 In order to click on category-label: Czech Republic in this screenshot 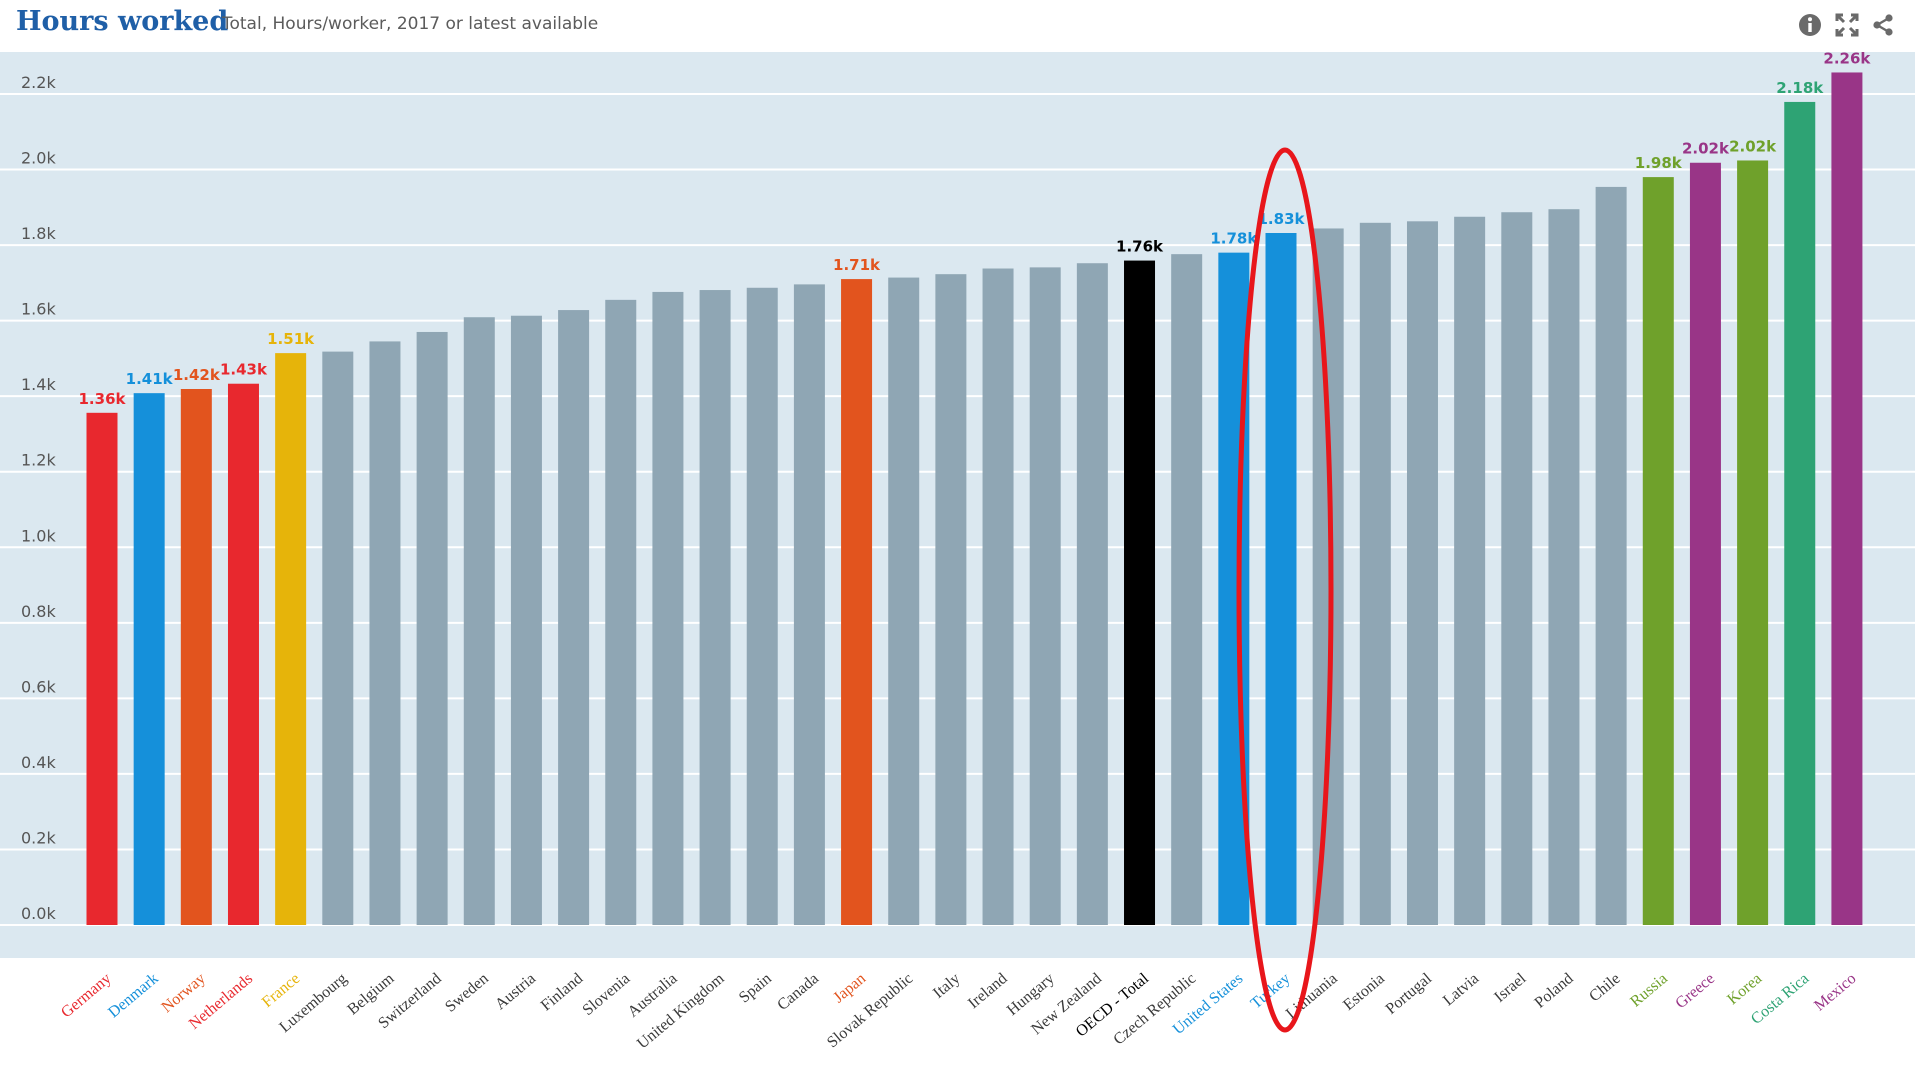, I will do `click(1154, 1009)`.